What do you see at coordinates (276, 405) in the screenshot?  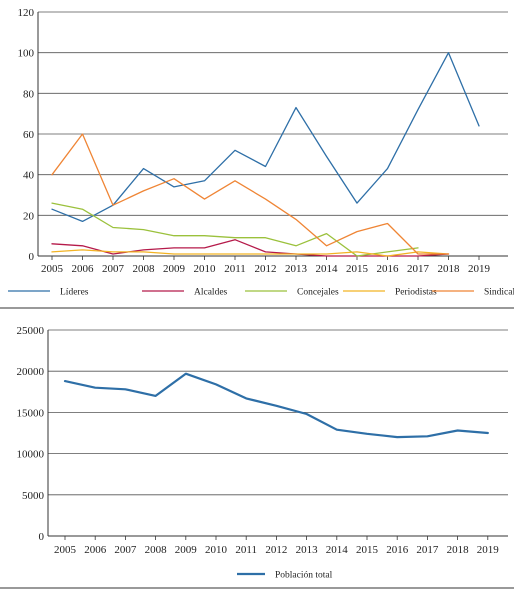 I see `series-line-poblacion-total` at bounding box center [276, 405].